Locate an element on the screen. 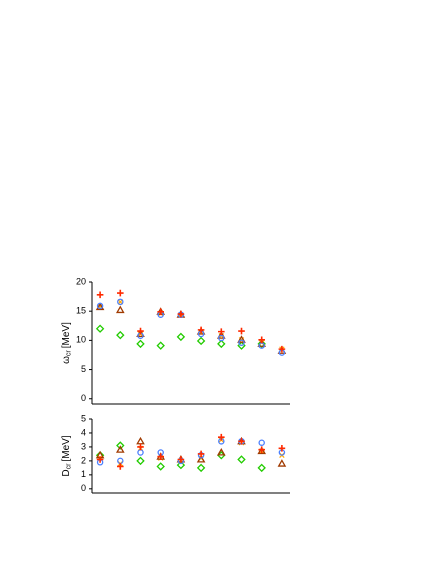  y-axis-label: ωcr [MeV] is located at coordinates (67, 343).